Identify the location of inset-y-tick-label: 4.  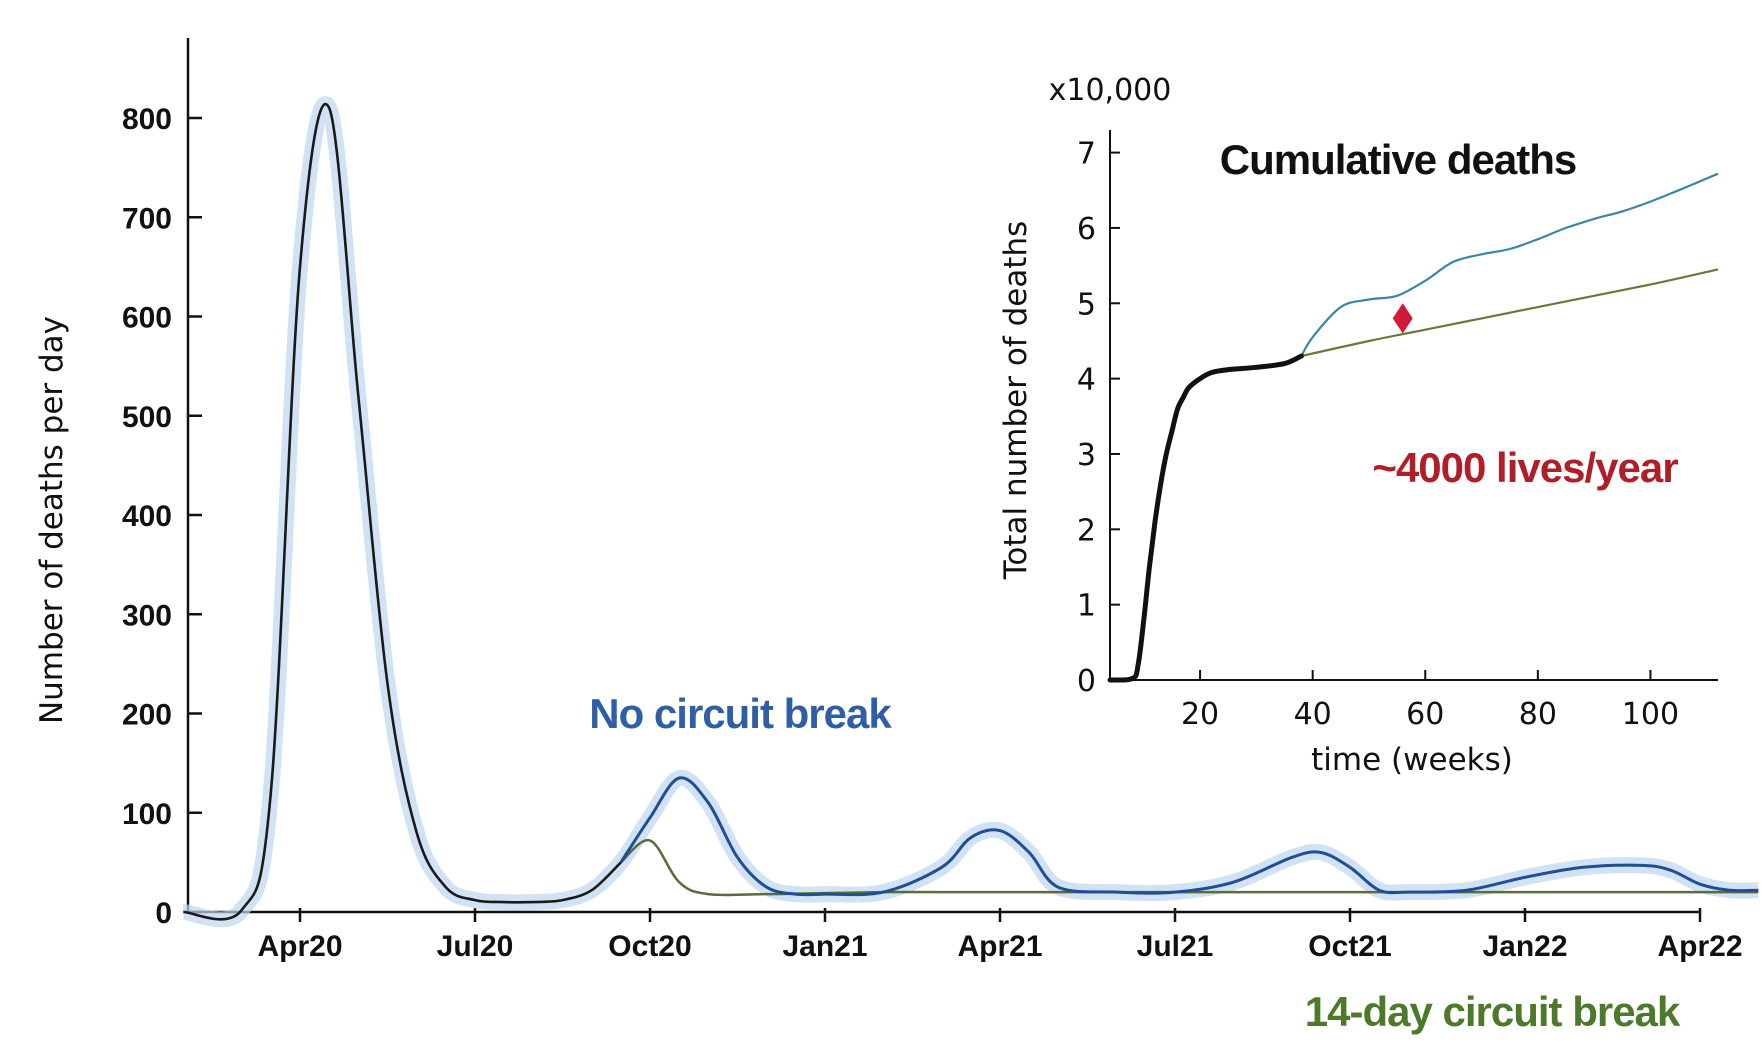
(1086, 380).